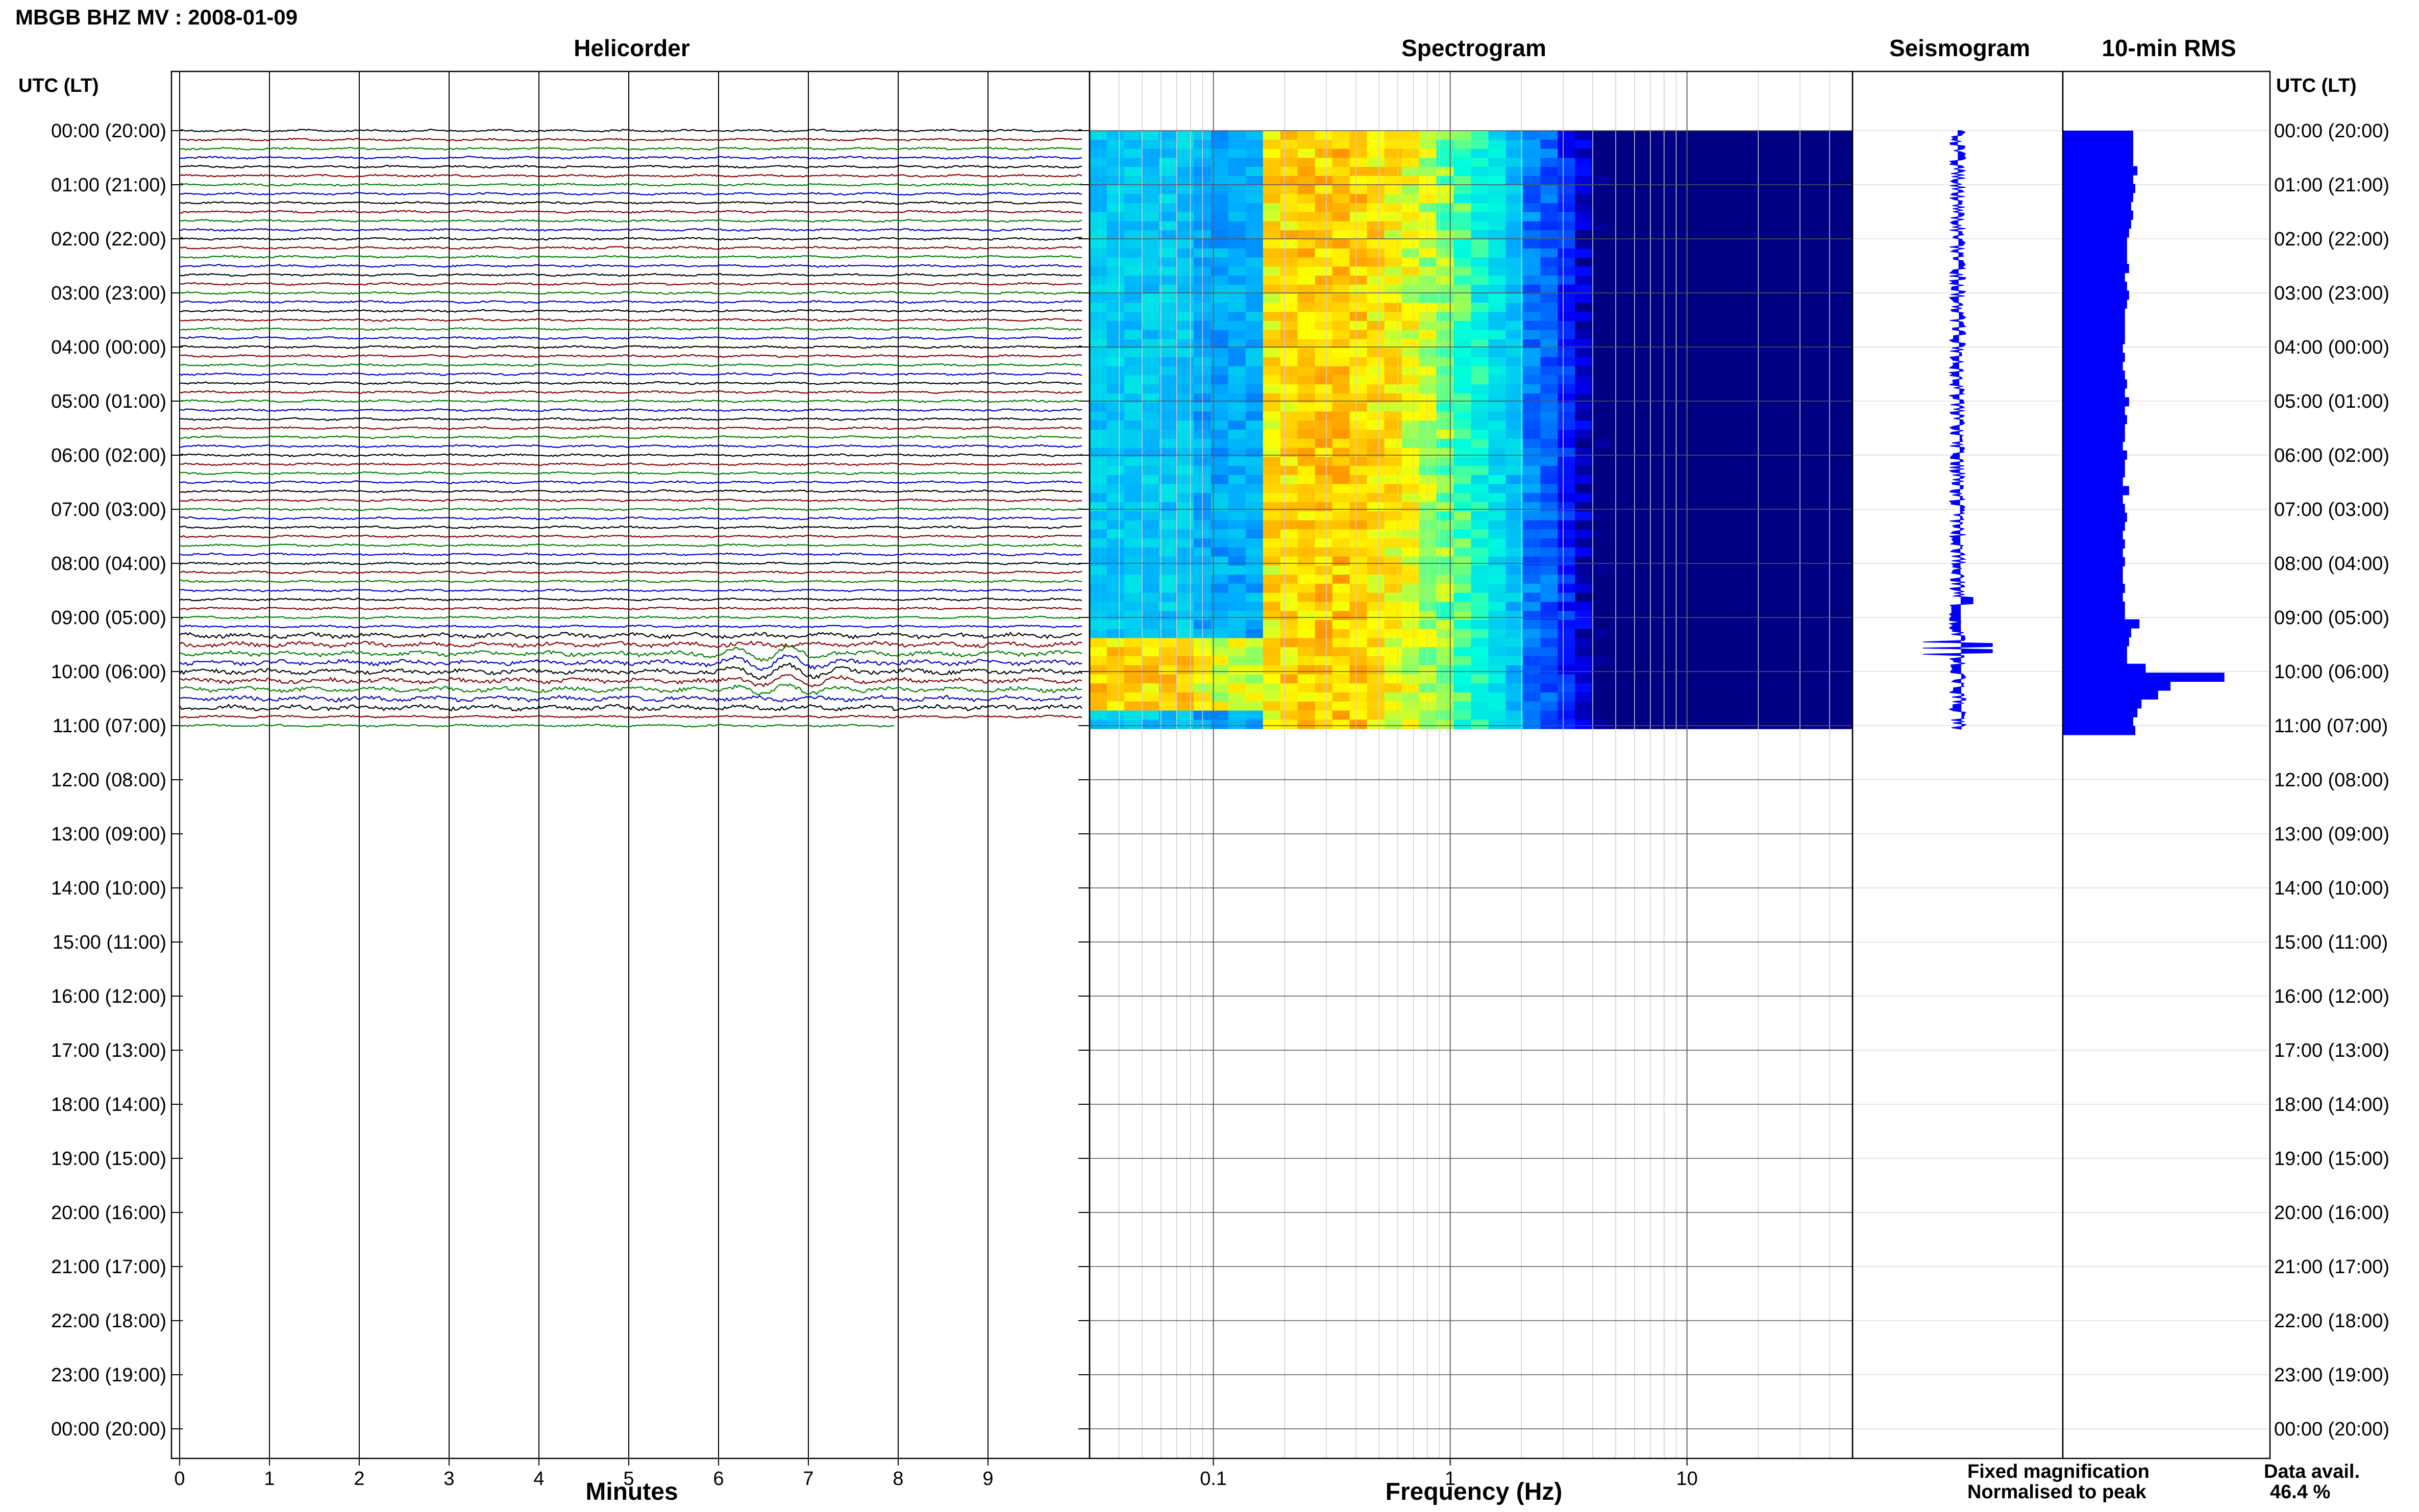 The image size is (2419, 1512). What do you see at coordinates (2331, 293) in the screenshot?
I see `time-label-right: 03:00 (23:00)` at bounding box center [2331, 293].